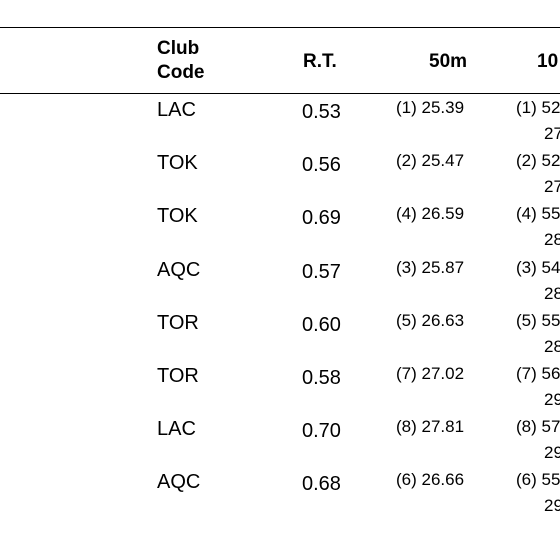  What do you see at coordinates (538, 480) in the screenshot?
I see `split-100m-cell: (6) 55` at bounding box center [538, 480].